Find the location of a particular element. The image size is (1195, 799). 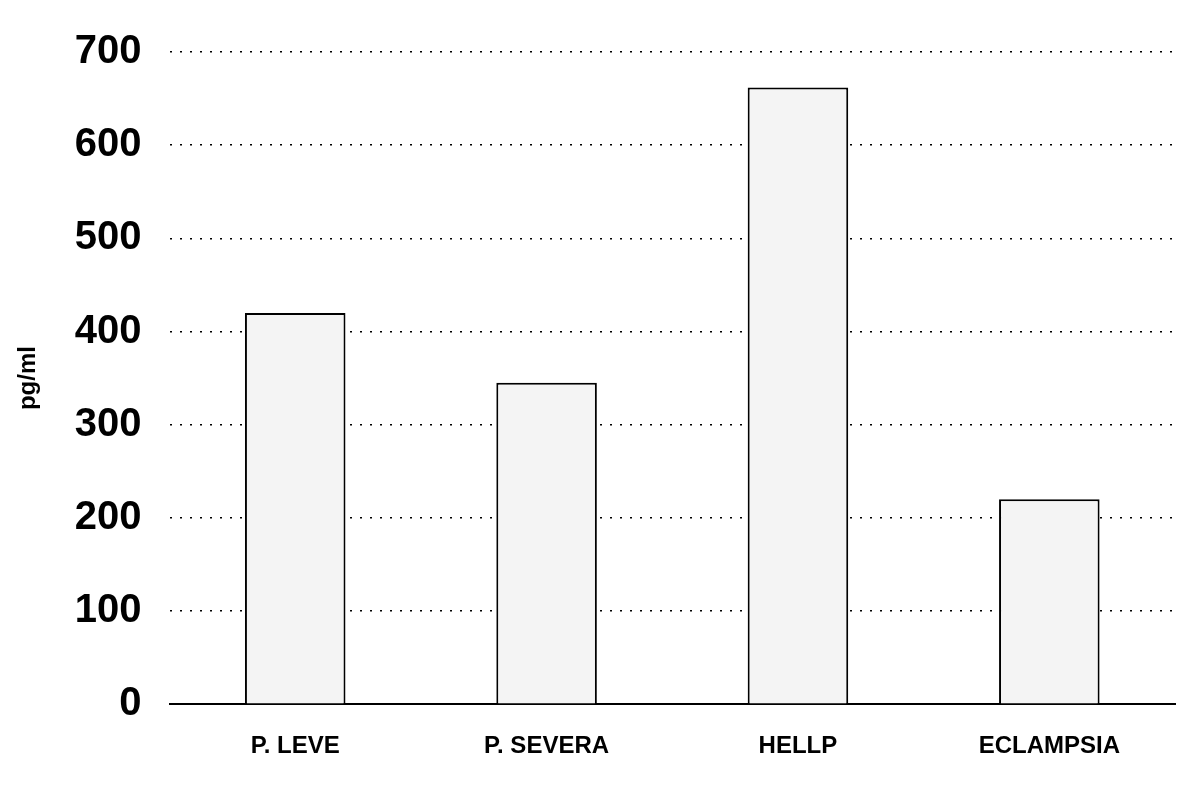

y-tick-label: 100 is located at coordinates (108, 608).